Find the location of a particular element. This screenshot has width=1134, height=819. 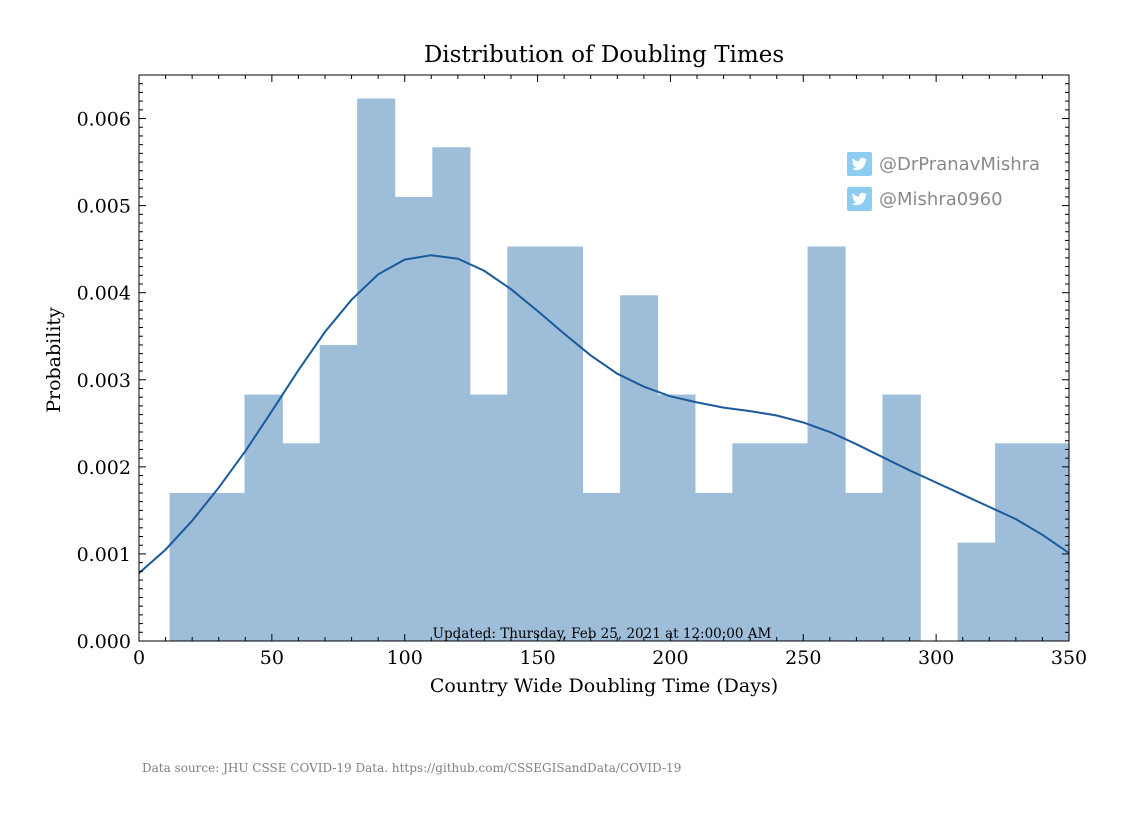

y-tick-label: 0.004 is located at coordinates (104, 294).